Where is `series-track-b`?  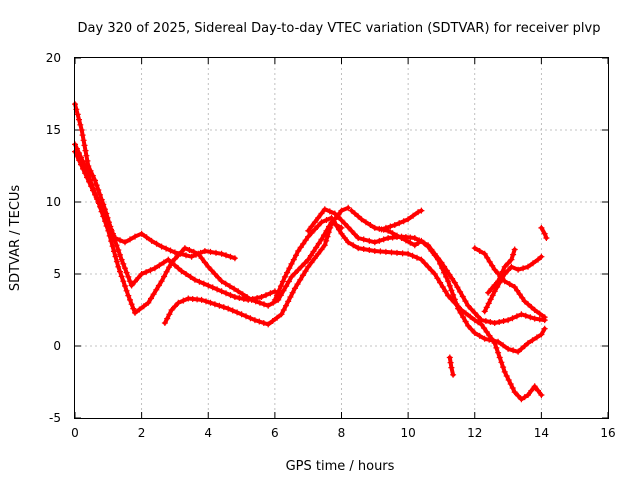
series-track-b is located at coordinates (175, 202).